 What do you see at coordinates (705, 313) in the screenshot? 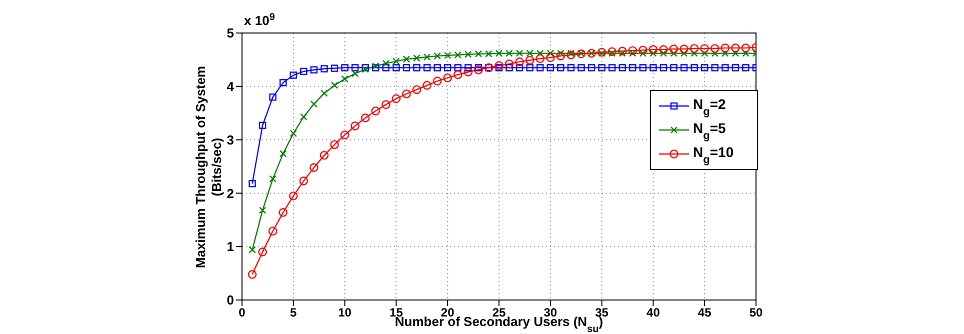
I see `x-tick-label: 45` at bounding box center [705, 313].